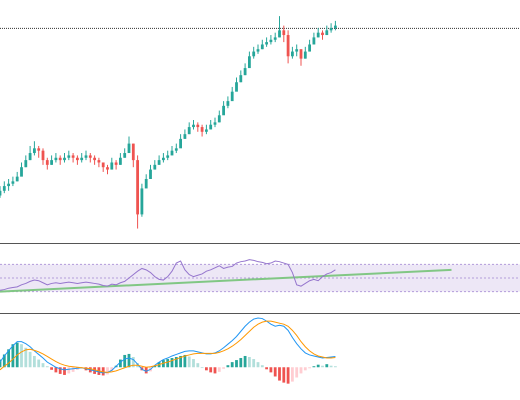  I want to click on macd-line, so click(168, 345).